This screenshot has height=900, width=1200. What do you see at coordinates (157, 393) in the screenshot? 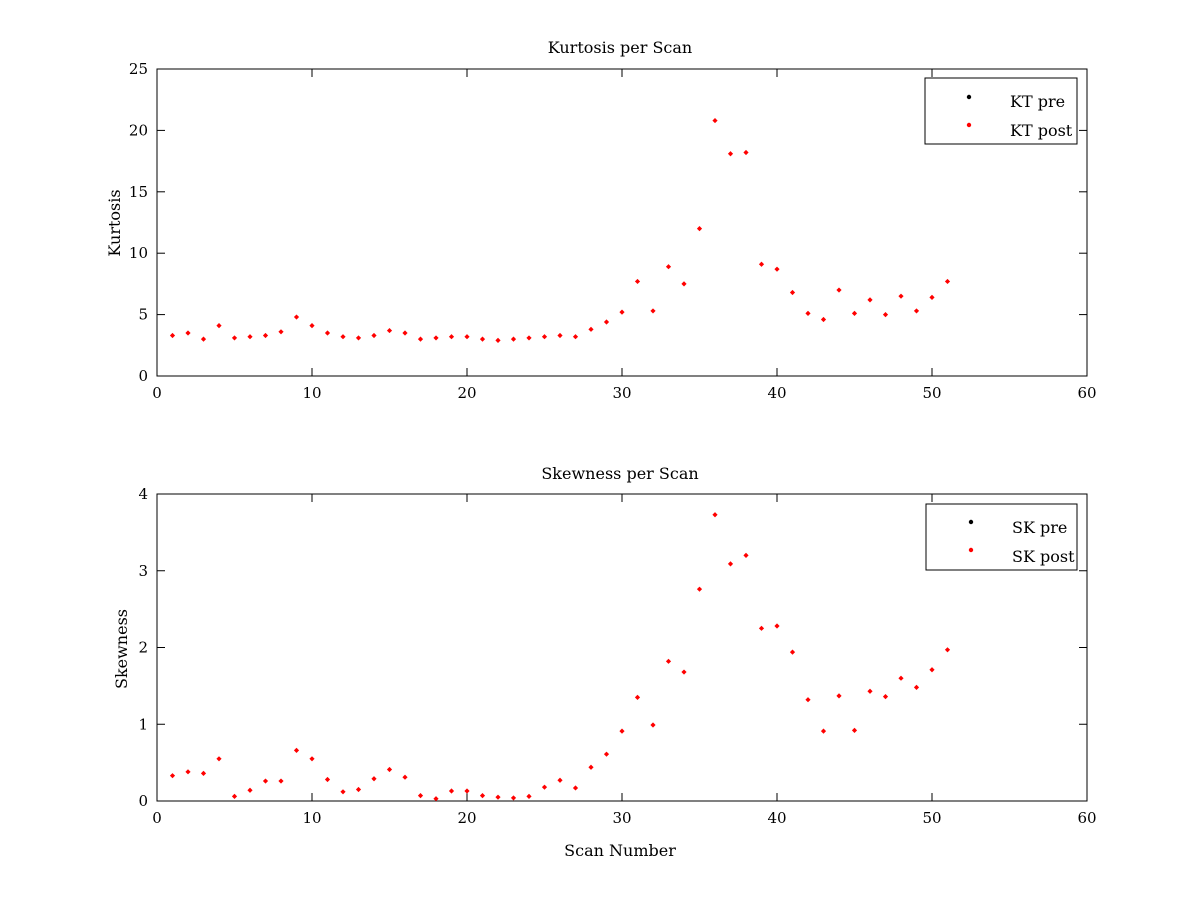
I see `kurtosis-x-tick-label: 0` at bounding box center [157, 393].